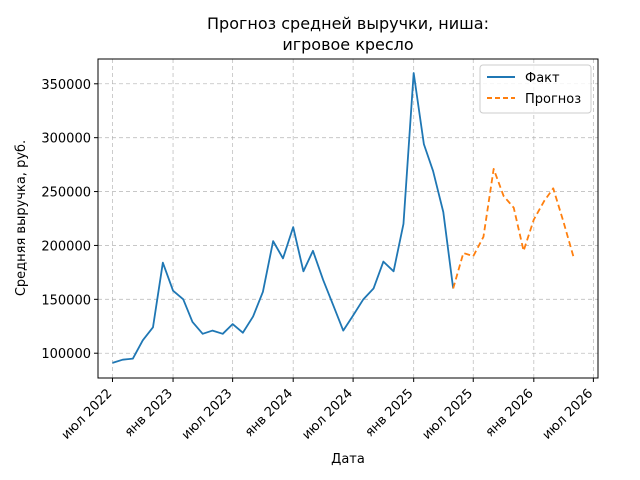 The width and height of the screenshot is (640, 480). I want to click on legend-label-fact: Факт, so click(542, 78).